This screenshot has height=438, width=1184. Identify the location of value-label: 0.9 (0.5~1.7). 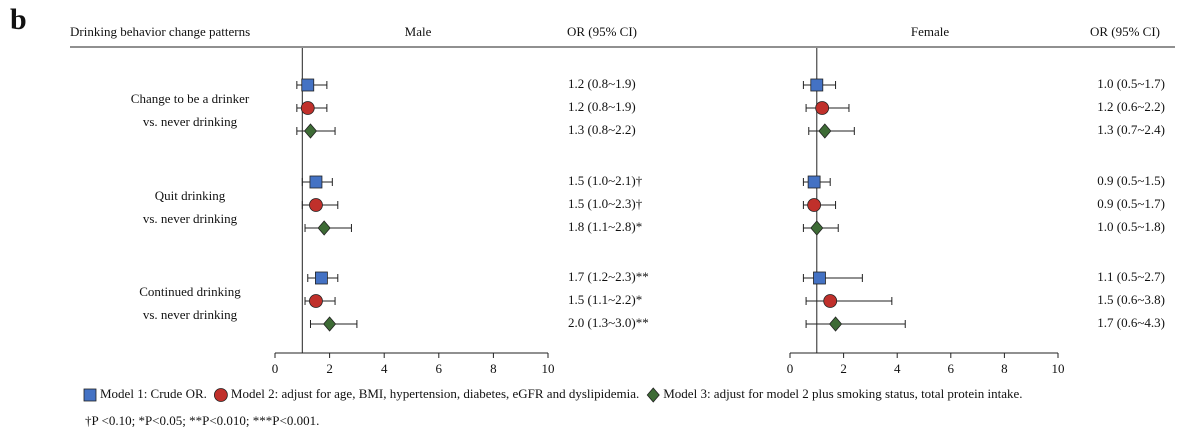
(1131, 203).